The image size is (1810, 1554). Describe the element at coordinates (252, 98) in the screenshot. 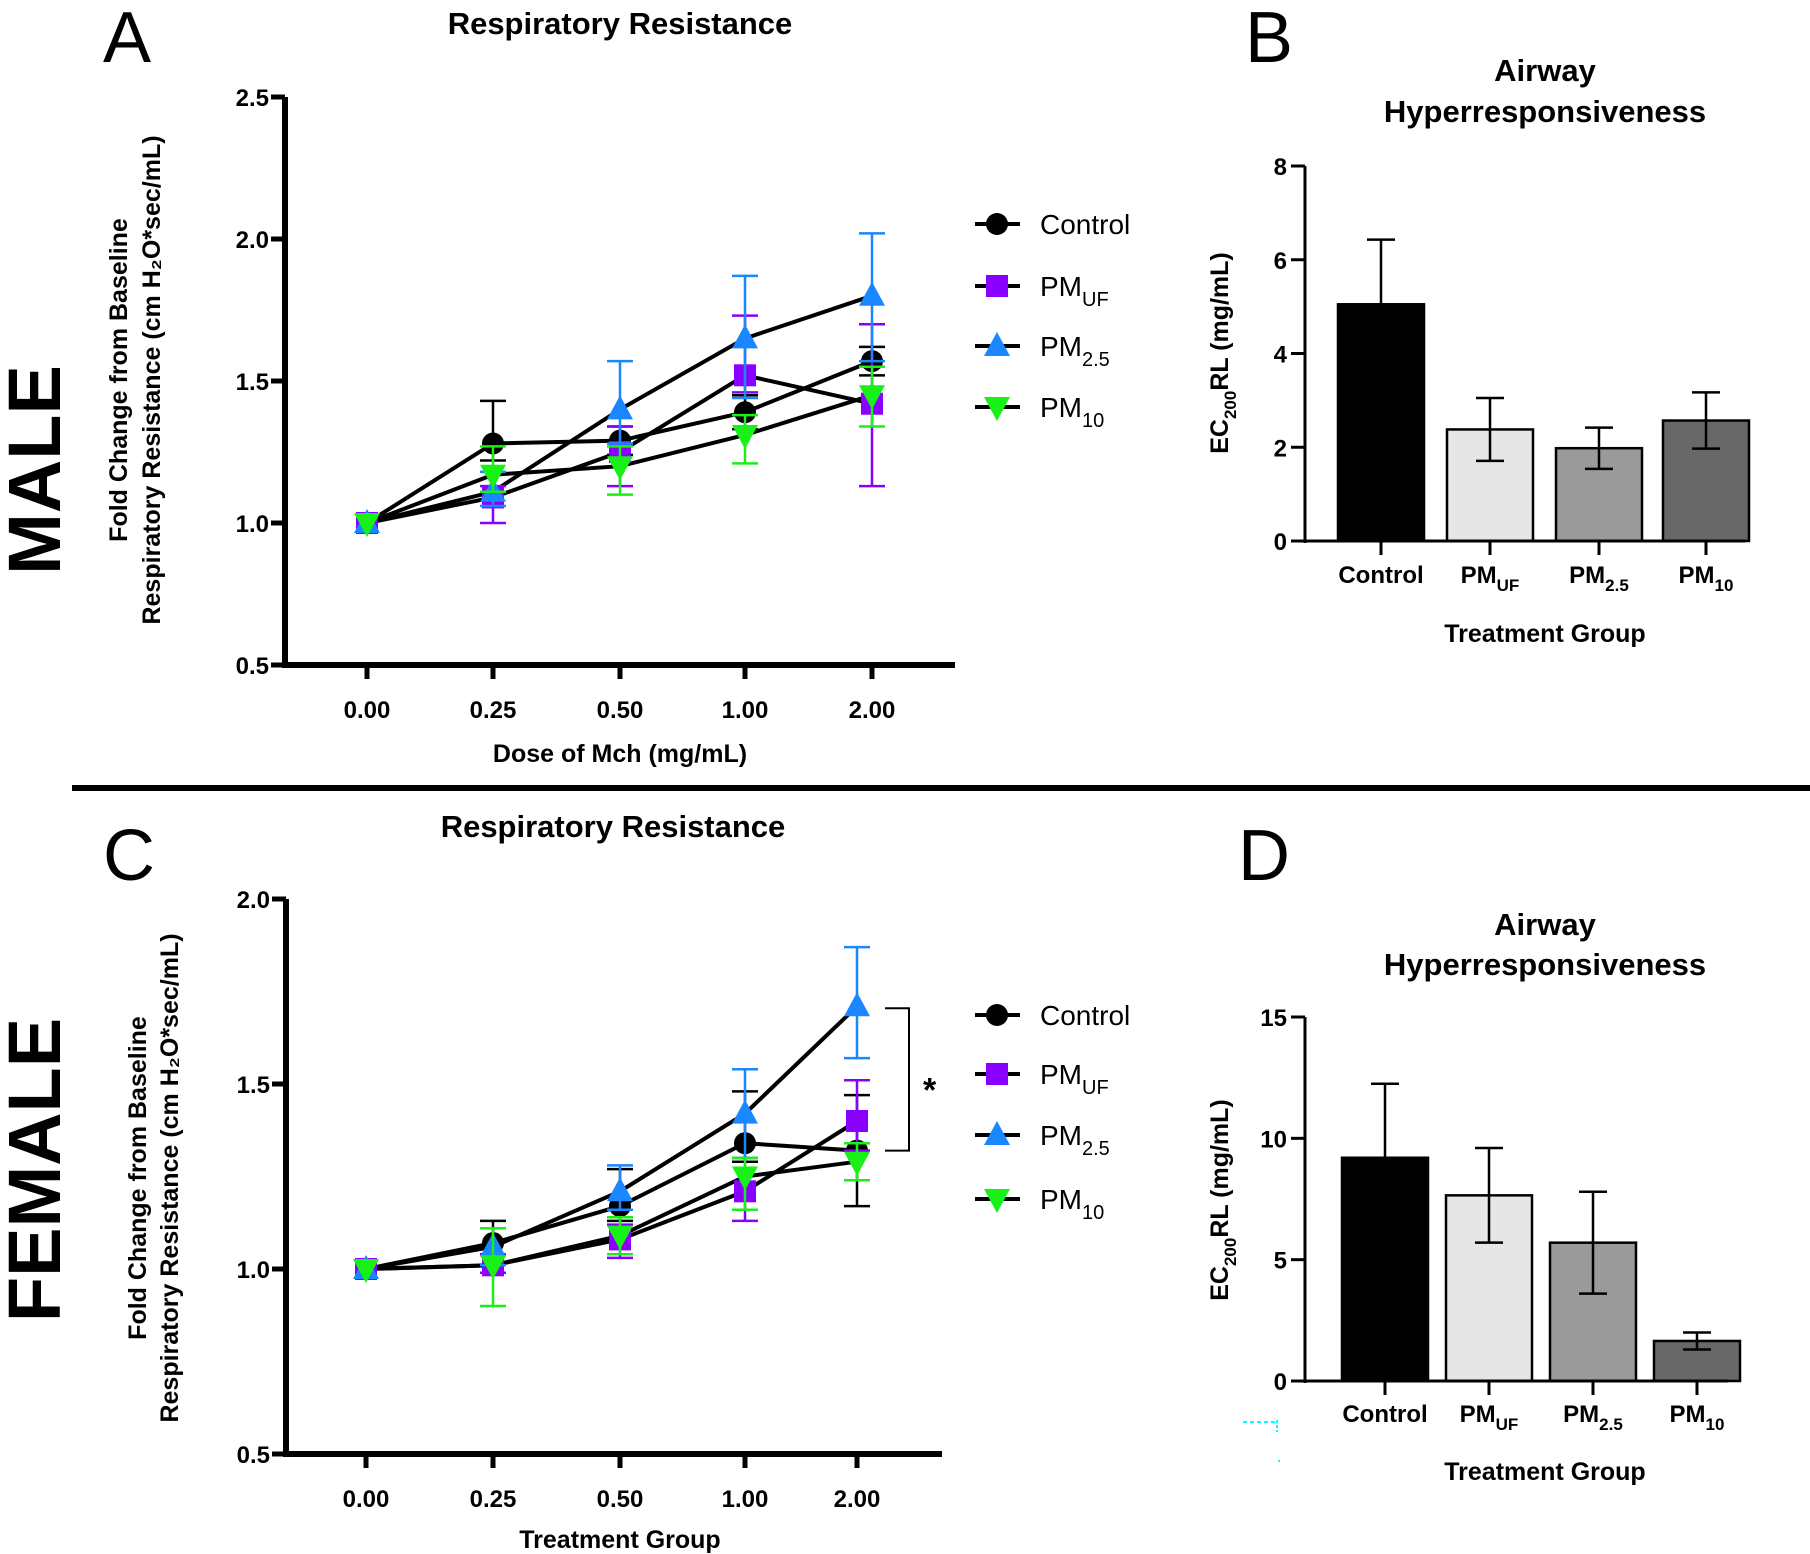

I see `y-tick-label: 2.5` at that location.